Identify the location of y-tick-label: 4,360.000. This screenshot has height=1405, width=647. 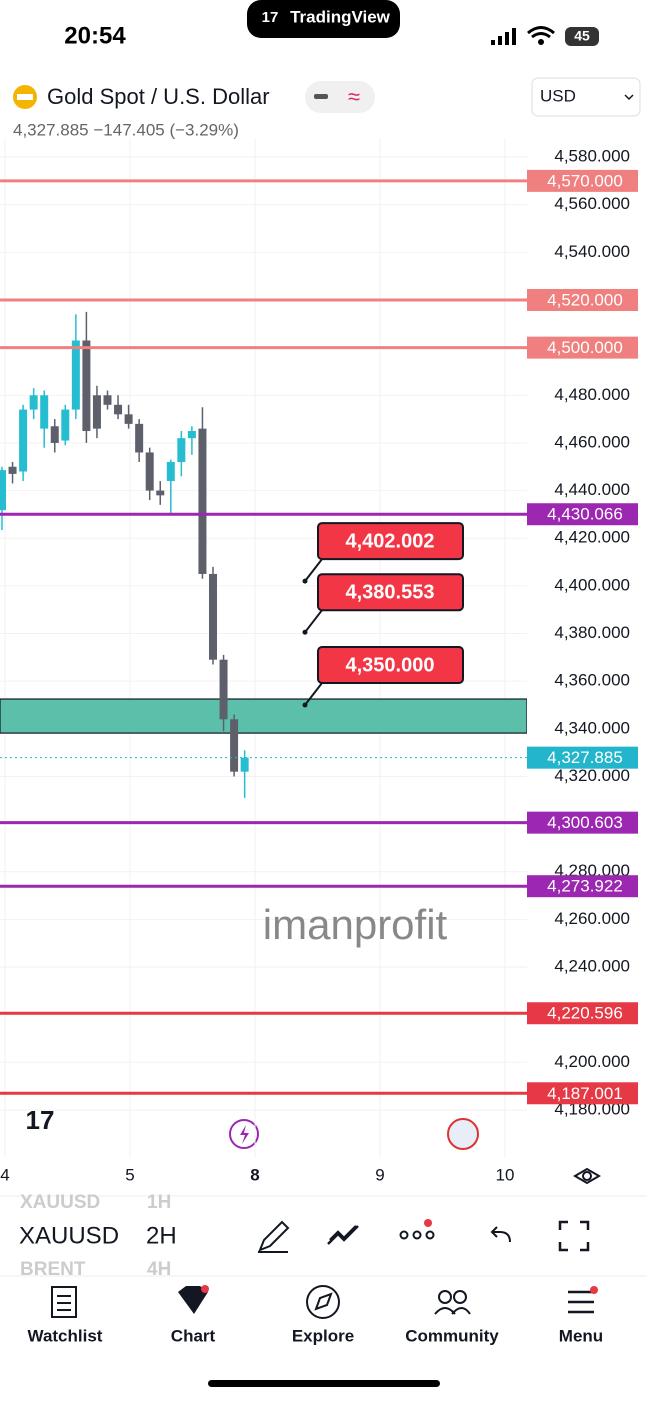
(592, 680).